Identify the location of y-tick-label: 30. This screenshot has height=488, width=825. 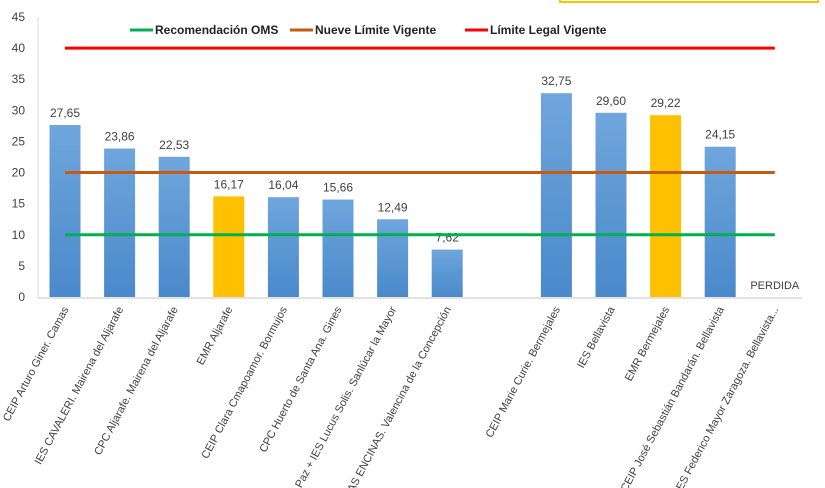
(19, 110).